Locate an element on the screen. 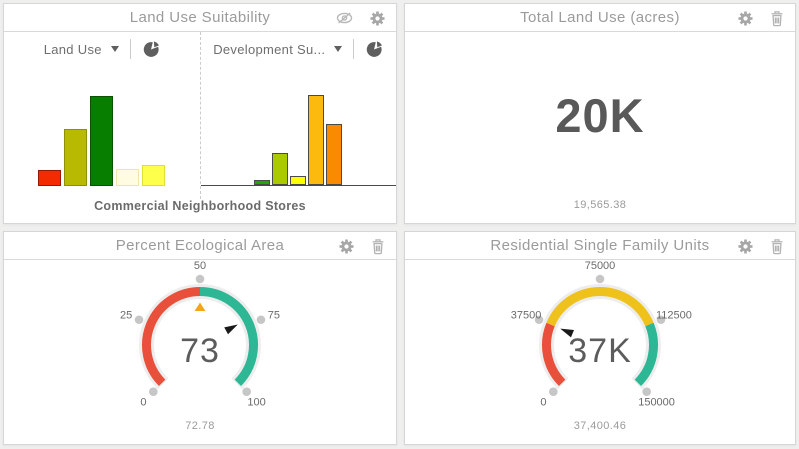  panel-title: Land Use Suitability is located at coordinates (200, 17).